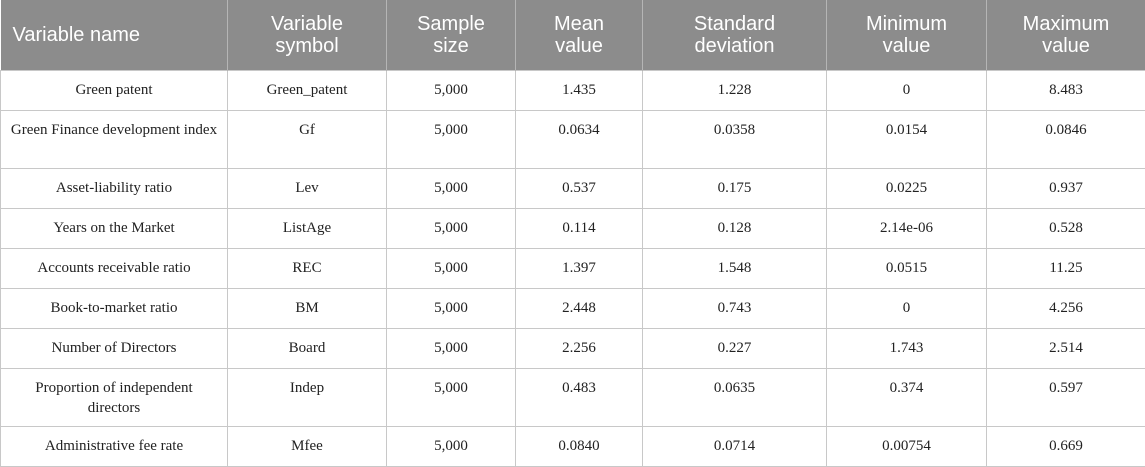 Image resolution: width=1145 pixels, height=467 pixels. I want to click on table-cell: Mfee, so click(307, 447).